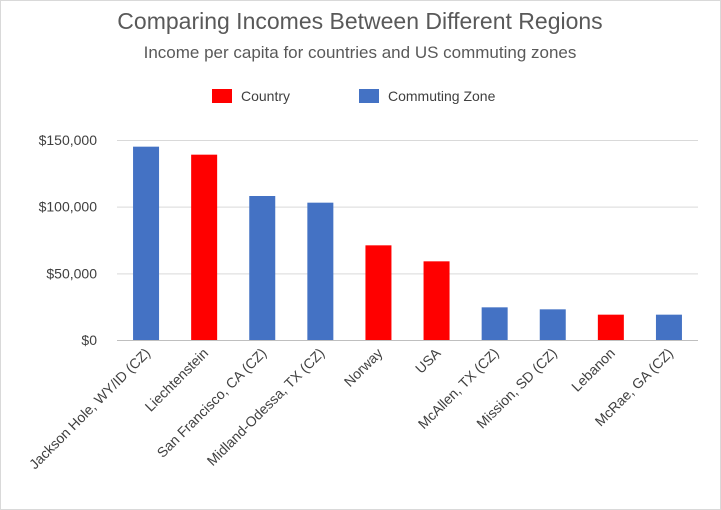 The width and height of the screenshot is (721, 510). Describe the element at coordinates (265, 96) in the screenshot. I see `legend-label-country: Country` at that location.